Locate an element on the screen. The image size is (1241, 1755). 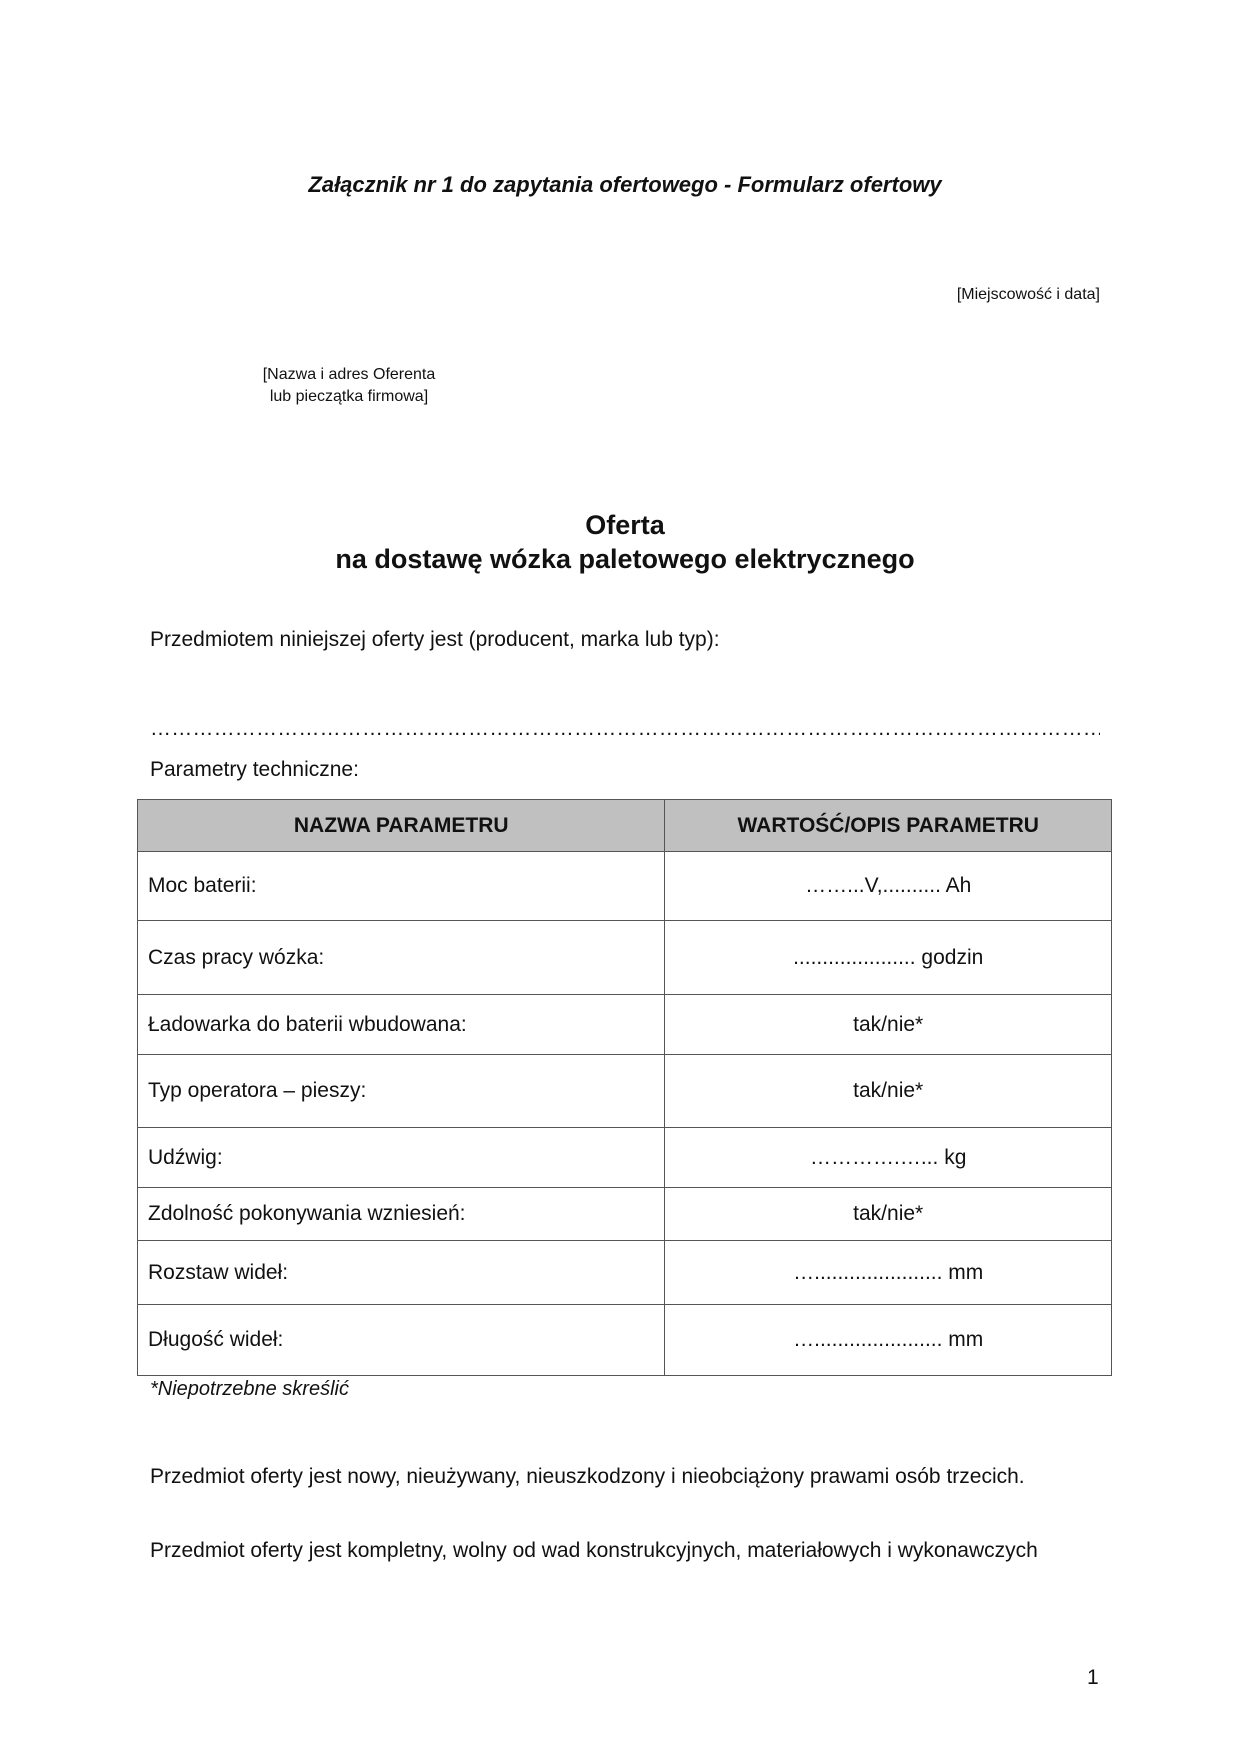
table-row: Typ operatora – pieszy: tak/nie* is located at coordinates (624, 1091).